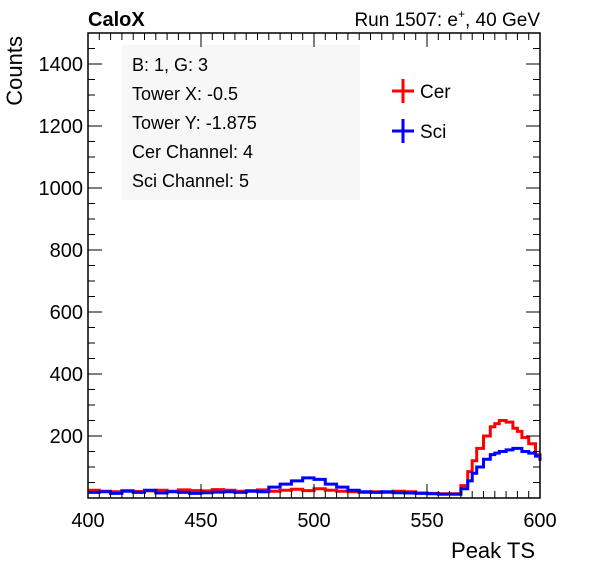  I want to click on info-line: Cer Channel: 4, so click(192, 152).